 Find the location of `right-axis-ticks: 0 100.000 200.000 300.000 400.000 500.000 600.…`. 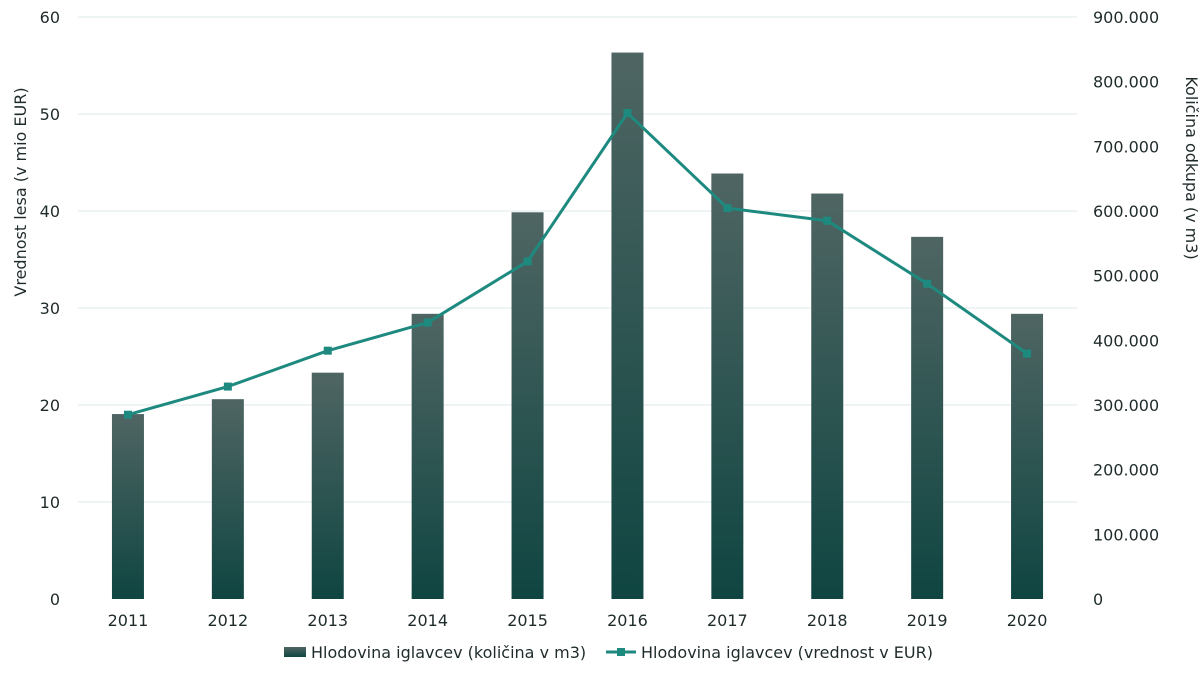

right-axis-ticks: 0 100.000 200.000 300.000 400.000 500.000 600.… is located at coordinates (1126, 308).